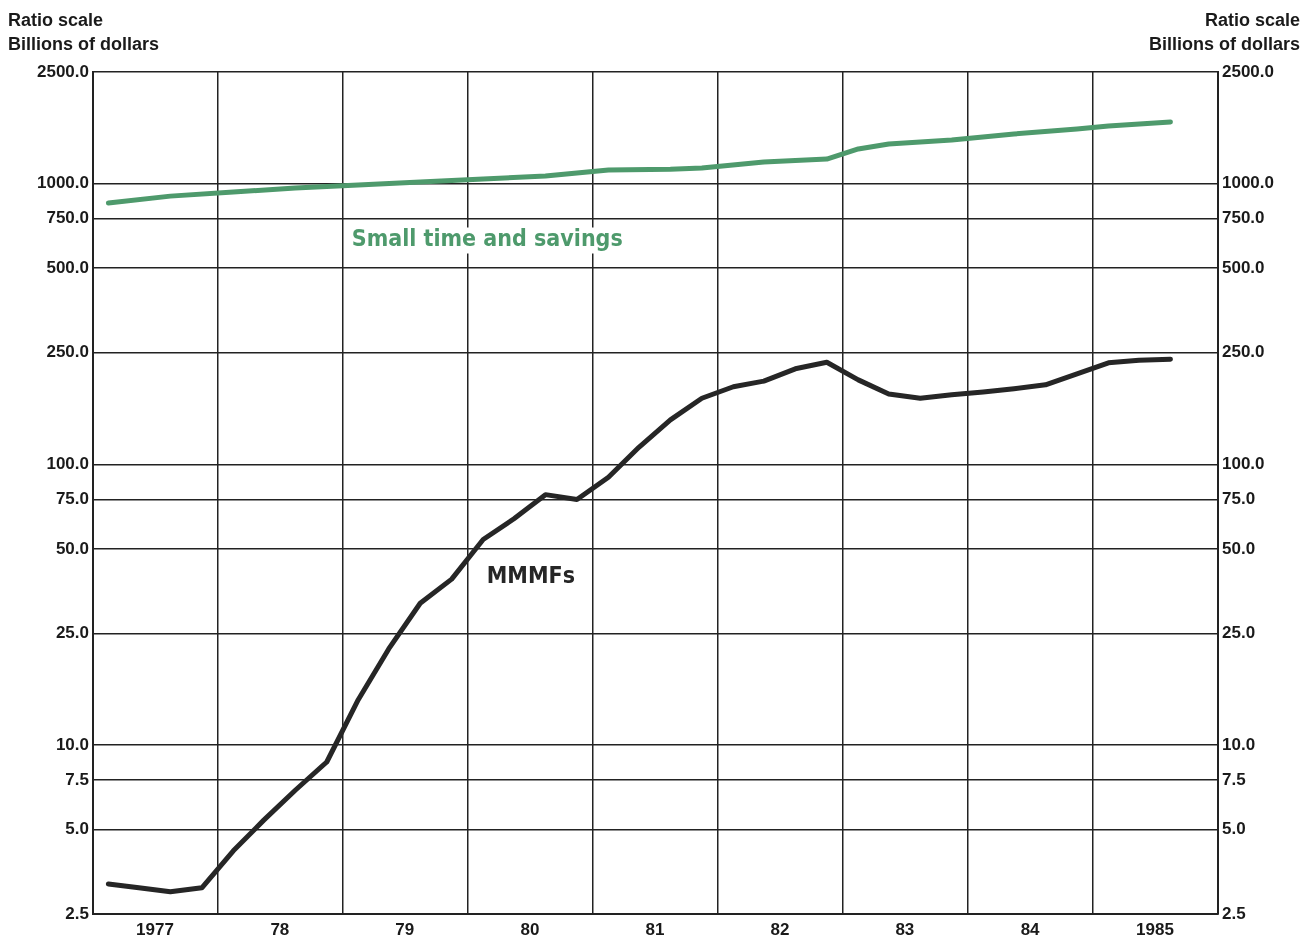  What do you see at coordinates (1239, 548) in the screenshot?
I see `text: 50.0` at bounding box center [1239, 548].